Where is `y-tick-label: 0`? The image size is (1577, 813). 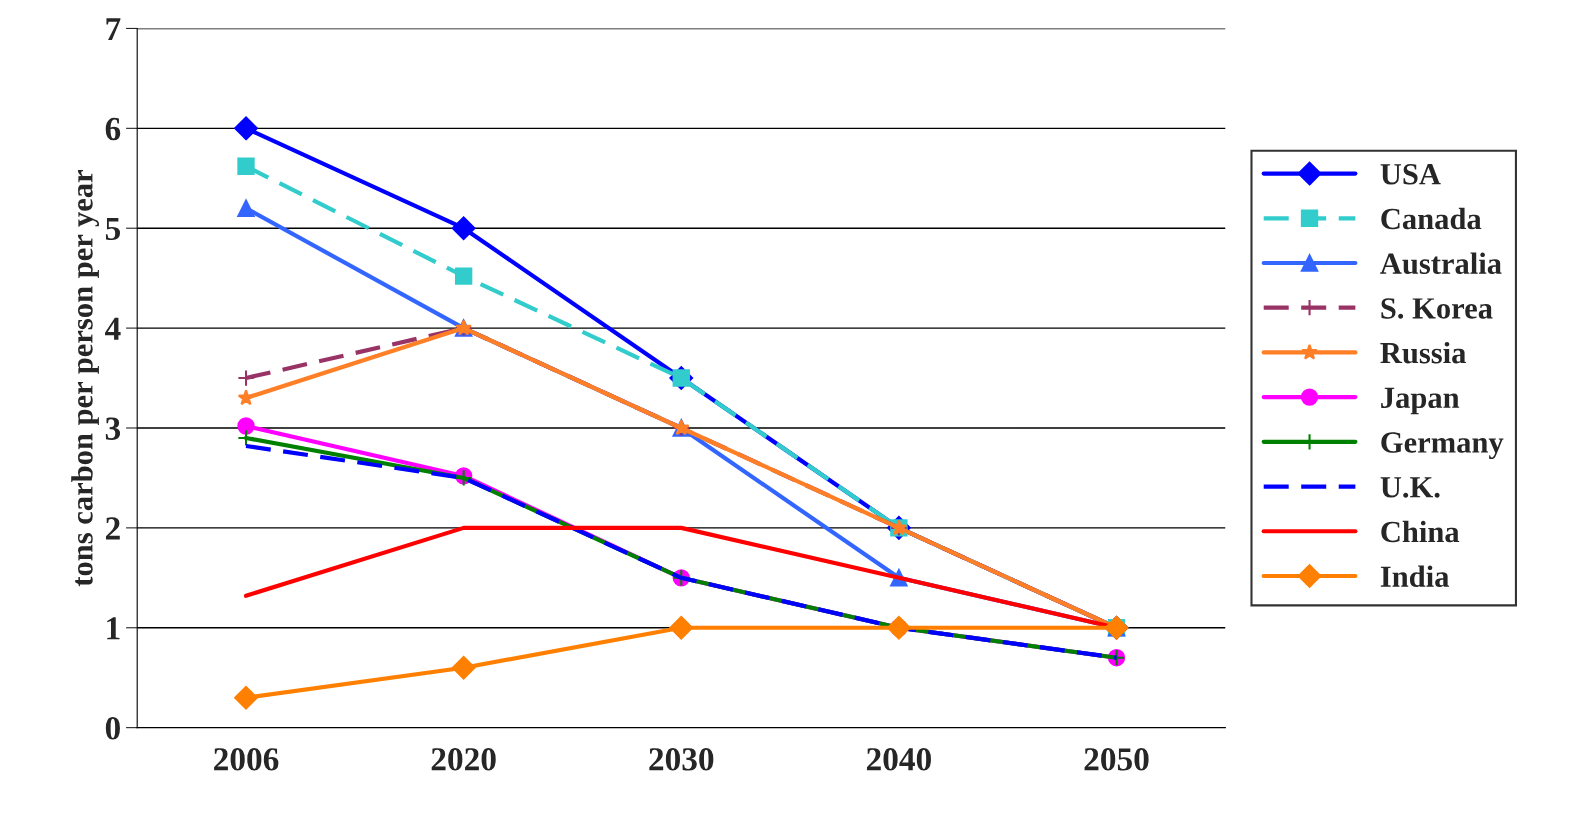
y-tick-label: 0 is located at coordinates (112, 728).